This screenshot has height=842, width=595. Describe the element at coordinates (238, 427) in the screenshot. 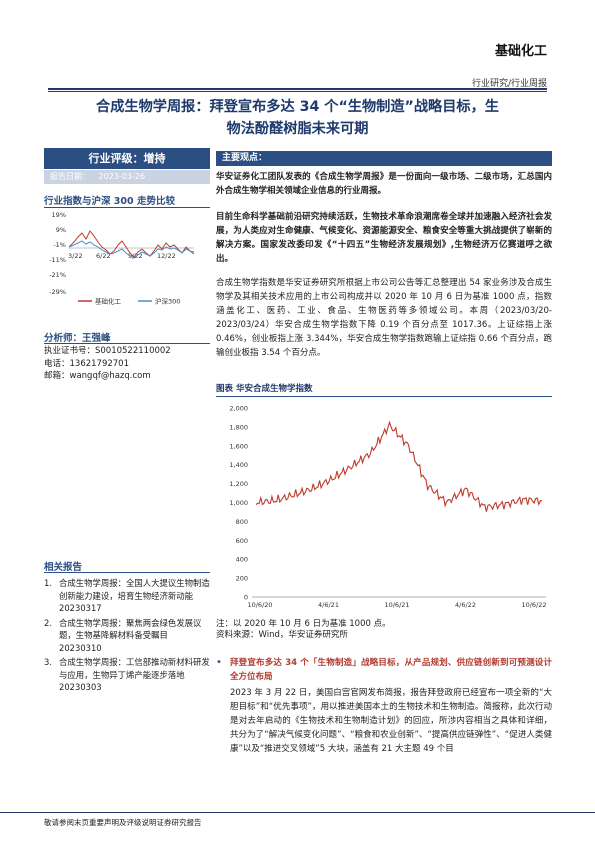

I see `index-chart-ytick: 1,800` at that location.